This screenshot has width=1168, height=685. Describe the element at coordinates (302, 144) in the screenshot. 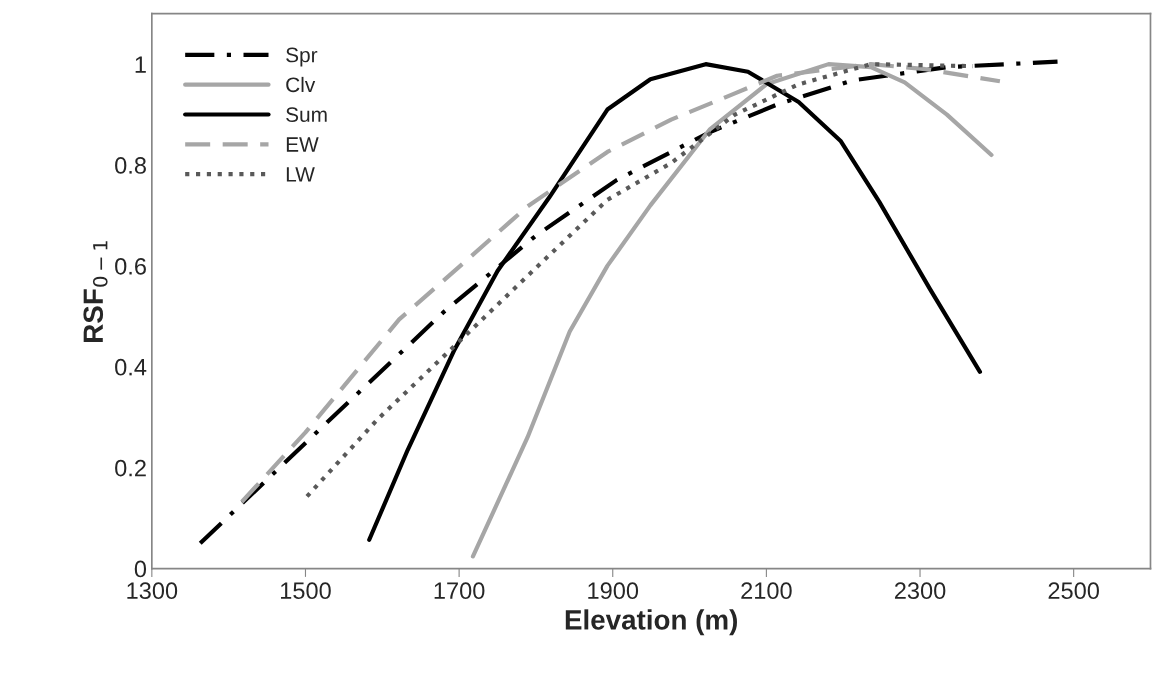

I see `legend-label: EW` at that location.